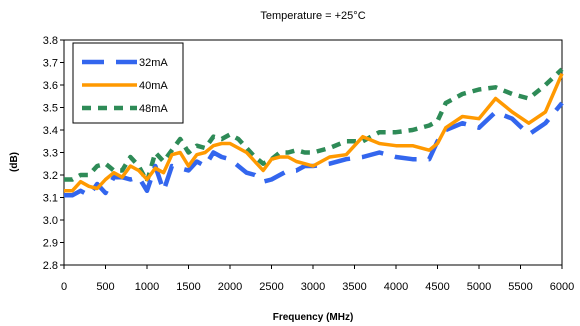 Image resolution: width=580 pixels, height=326 pixels. I want to click on y-tick-label: 3.2, so click(50, 176).